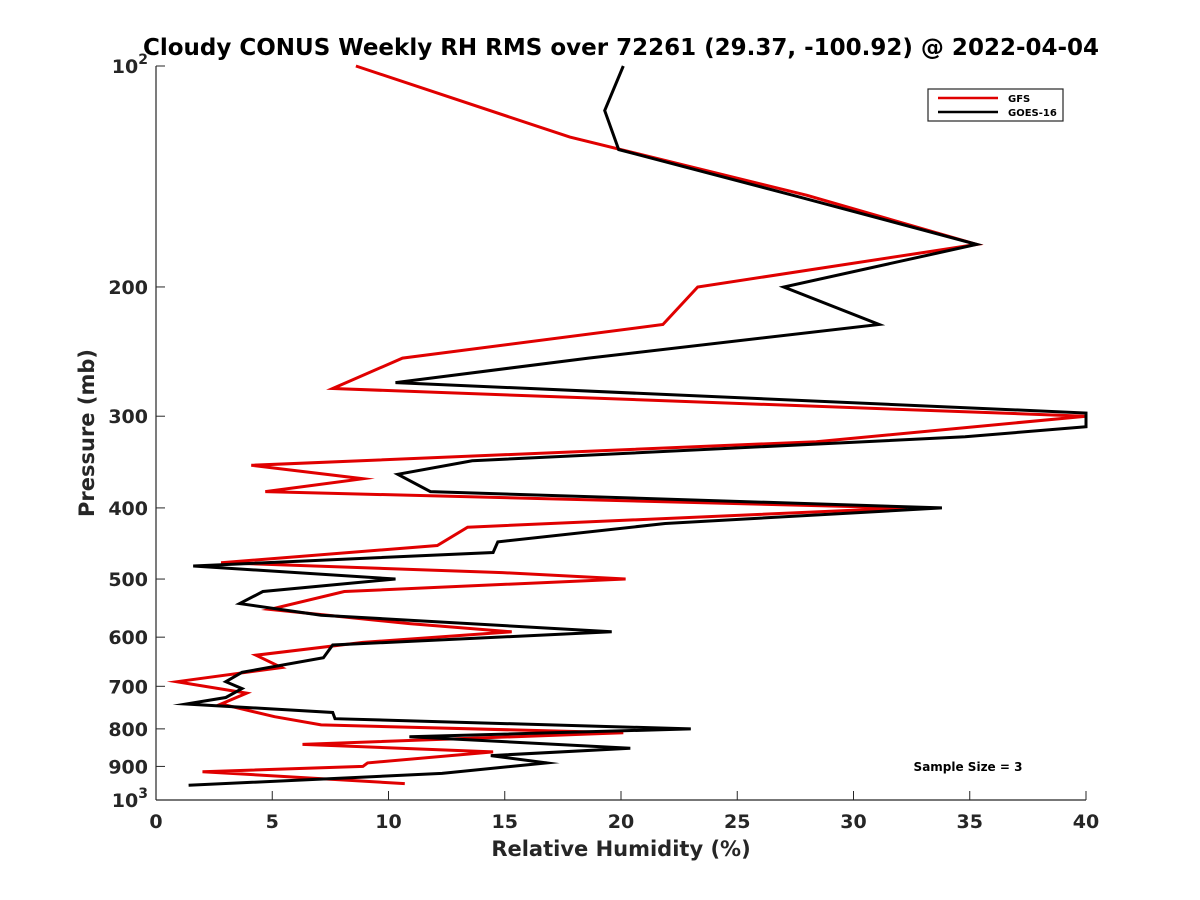 The image size is (1200, 900). Describe the element at coordinates (128, 509) in the screenshot. I see `y-tick-label: 400` at that location.